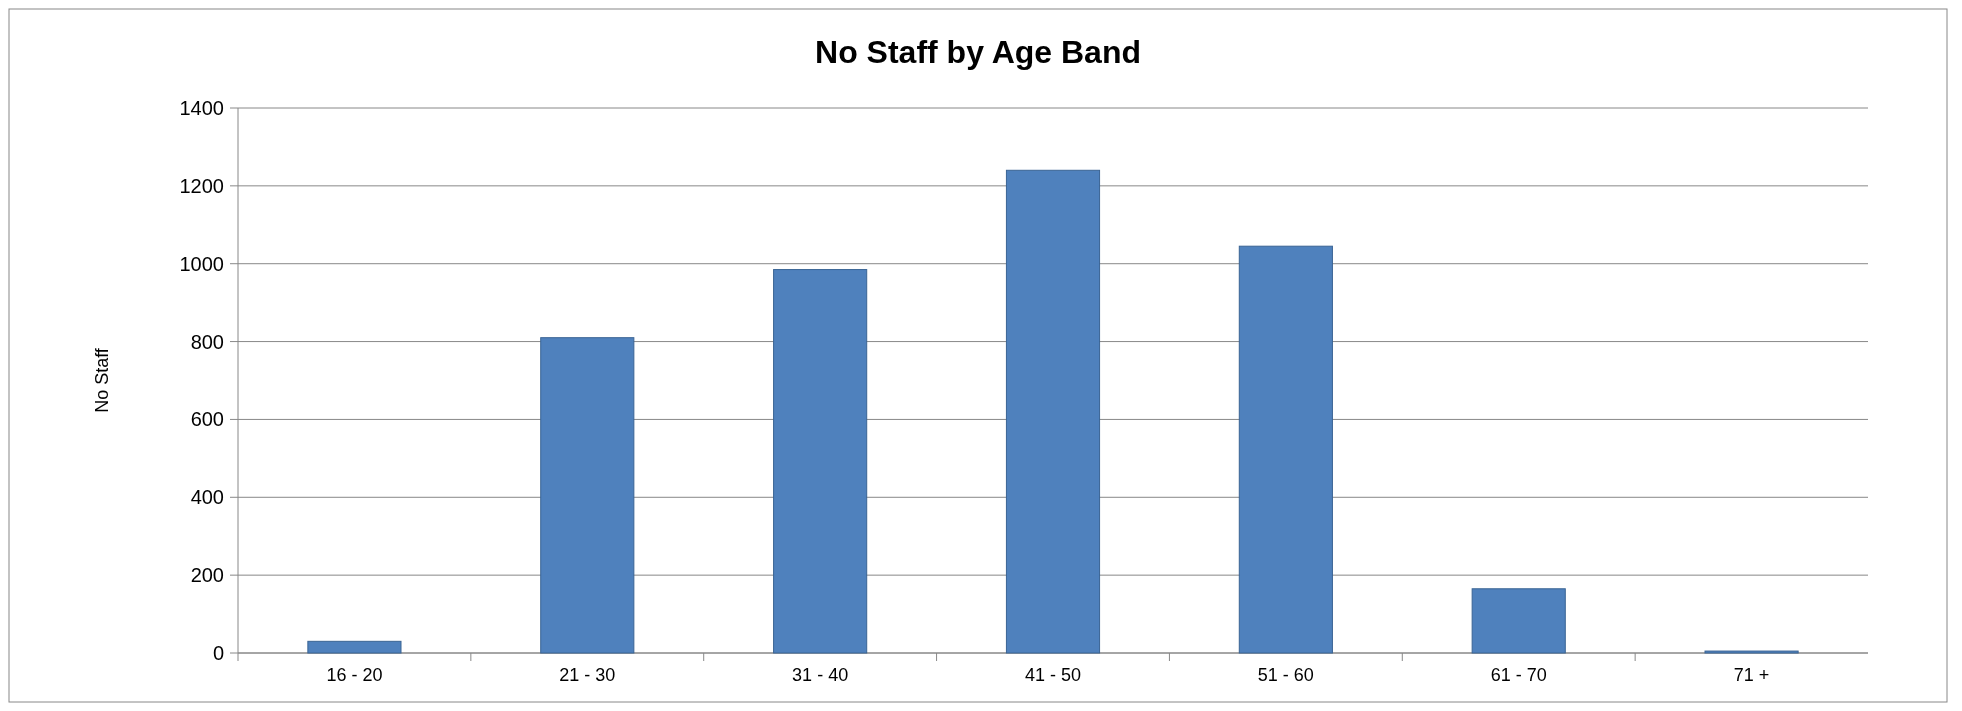  Describe the element at coordinates (978, 52) in the screenshot. I see `chart-title: No Staff by Age Band` at that location.